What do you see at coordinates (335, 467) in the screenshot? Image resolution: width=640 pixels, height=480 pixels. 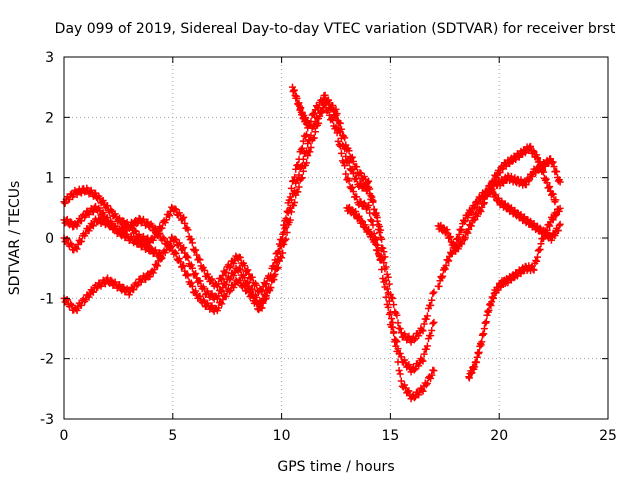 I see `x-axis-label: GPS time / hours` at bounding box center [335, 467].